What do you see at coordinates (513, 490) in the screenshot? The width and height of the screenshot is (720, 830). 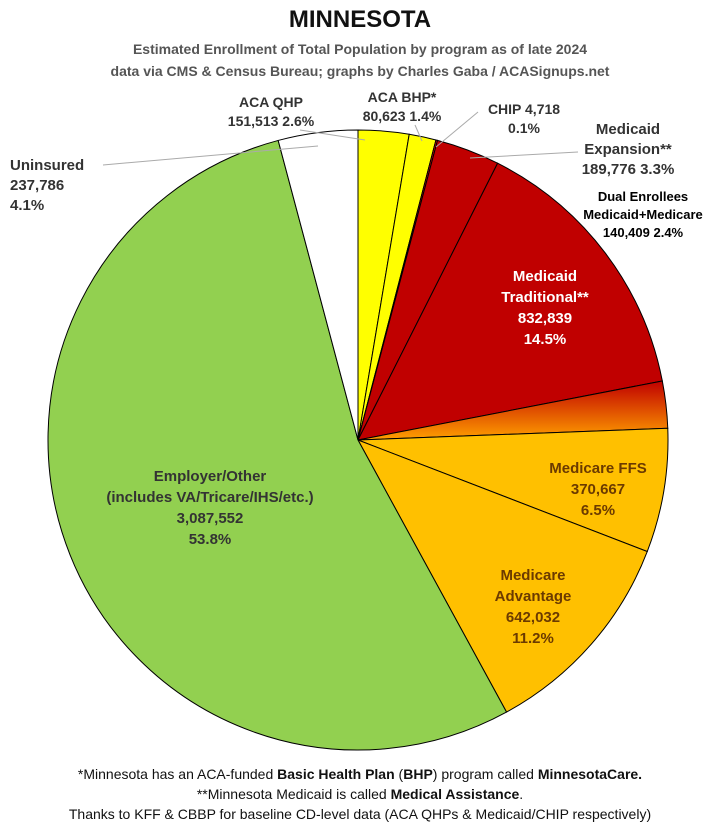 I see `pie-slice-medicare-ffs` at bounding box center [513, 490].